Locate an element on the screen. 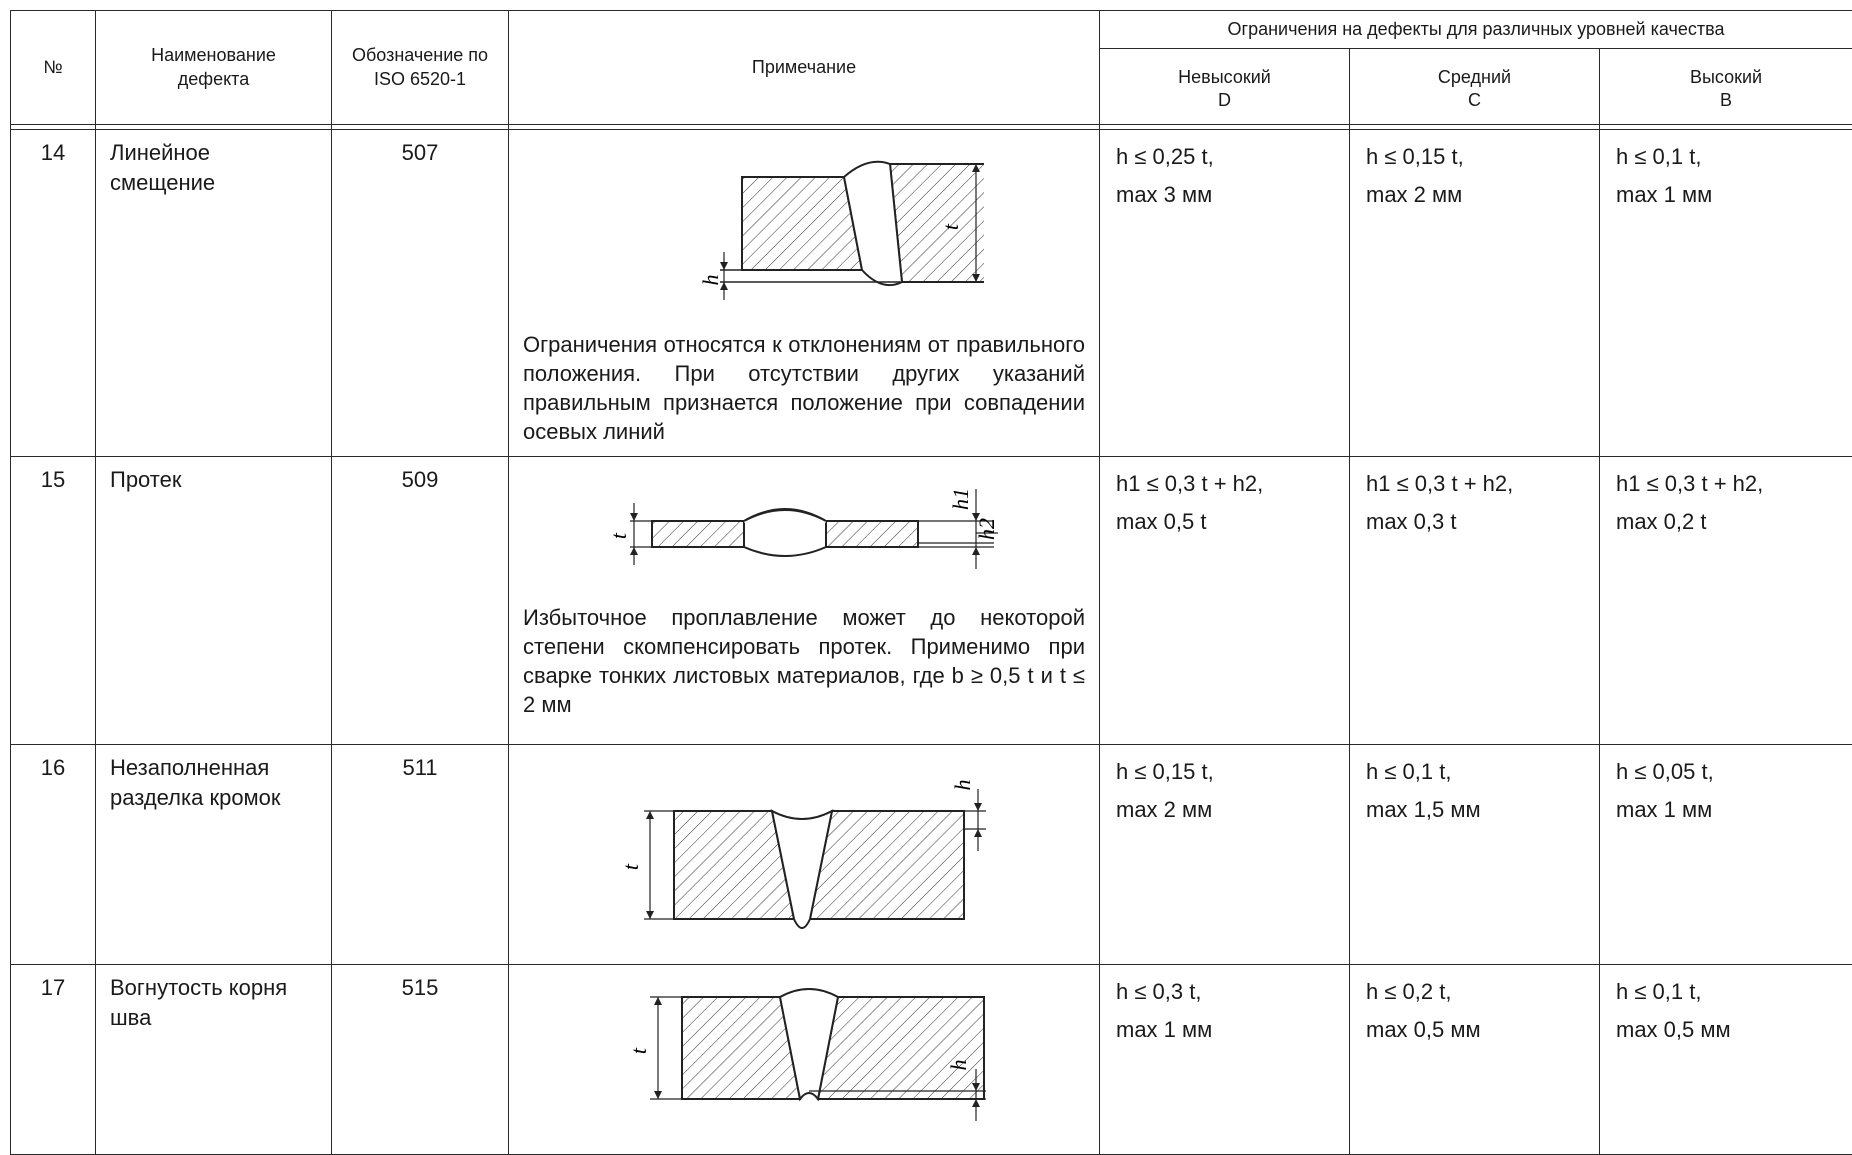 The height and width of the screenshot is (1155, 1852). sagging-figure: t h1 h2 is located at coordinates (804, 524).